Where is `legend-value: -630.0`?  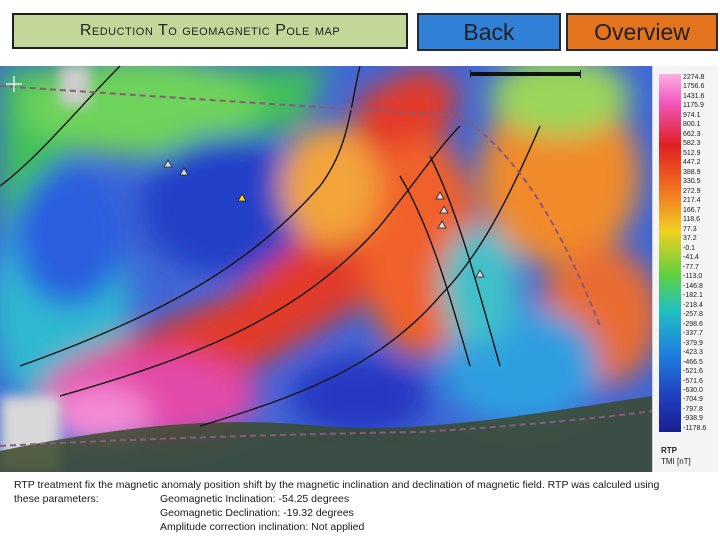
legend-value: -630.0 is located at coordinates (693, 390).